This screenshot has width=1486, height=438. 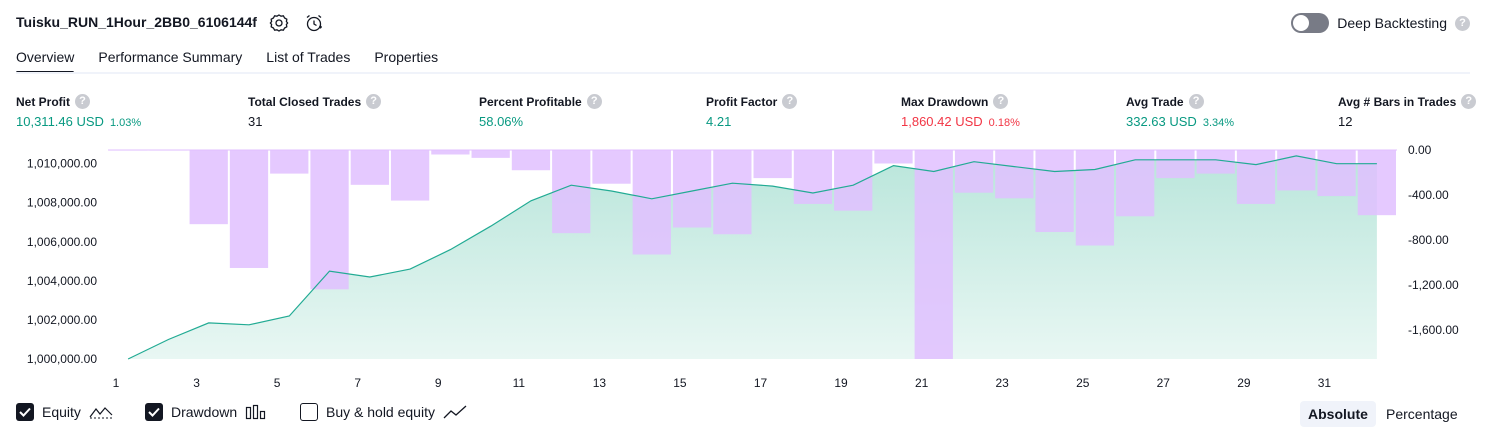 I want to click on x-axis-tick-label: 3, so click(x=196, y=383).